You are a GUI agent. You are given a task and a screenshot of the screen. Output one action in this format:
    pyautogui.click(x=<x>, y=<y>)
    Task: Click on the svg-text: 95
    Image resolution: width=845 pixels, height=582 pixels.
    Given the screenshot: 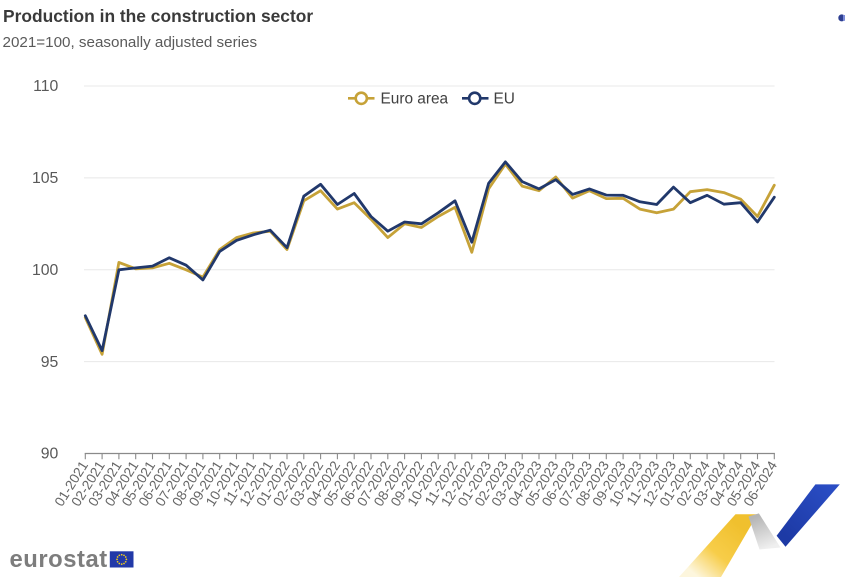 What is the action you would take?
    pyautogui.click(x=50, y=362)
    